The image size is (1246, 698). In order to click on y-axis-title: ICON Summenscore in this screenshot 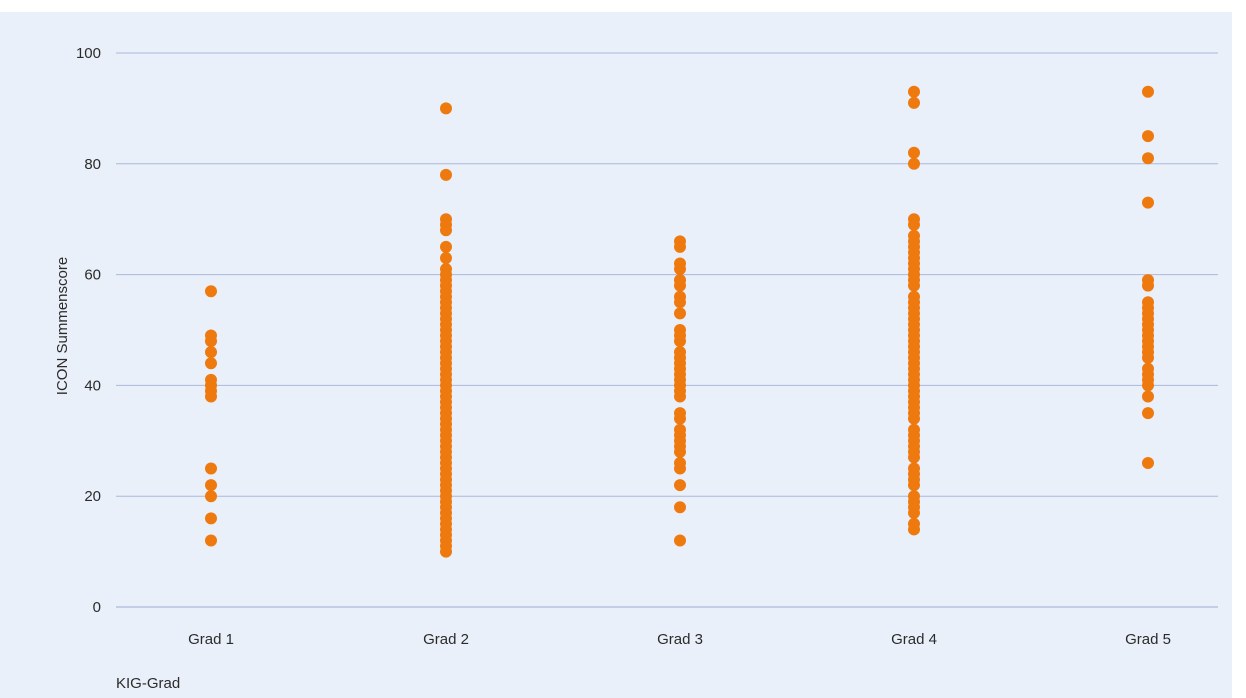, I will do `click(62, 326)`.